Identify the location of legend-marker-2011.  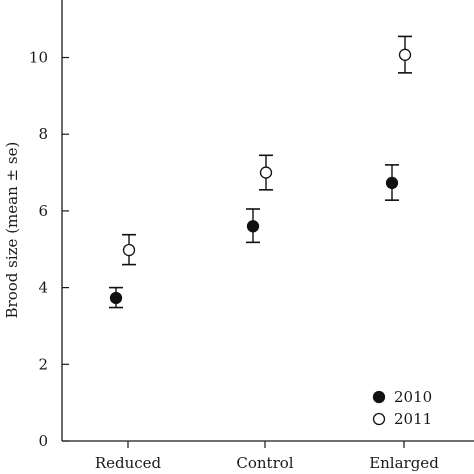
(379, 419).